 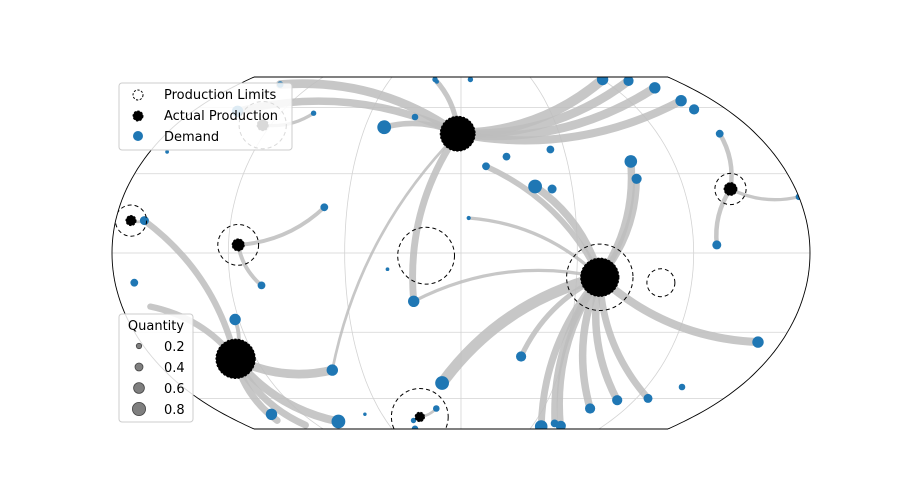 What do you see at coordinates (174, 368) in the screenshot?
I see `quantity-label-0-4: 0.4` at bounding box center [174, 368].